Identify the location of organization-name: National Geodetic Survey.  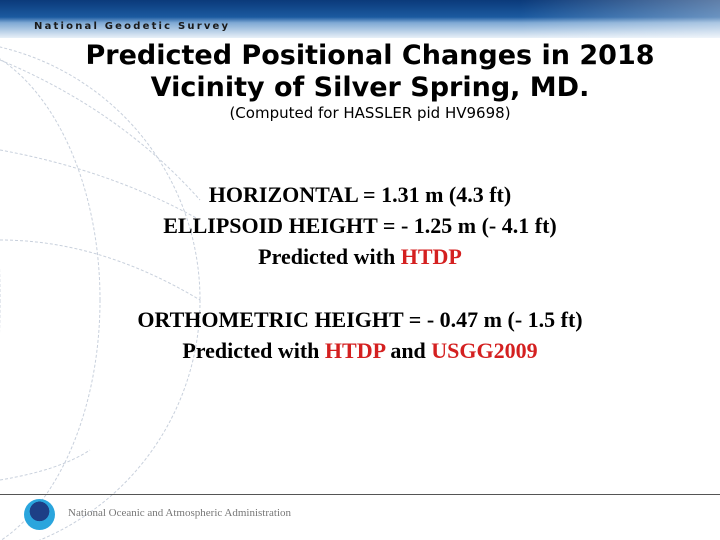
(132, 26).